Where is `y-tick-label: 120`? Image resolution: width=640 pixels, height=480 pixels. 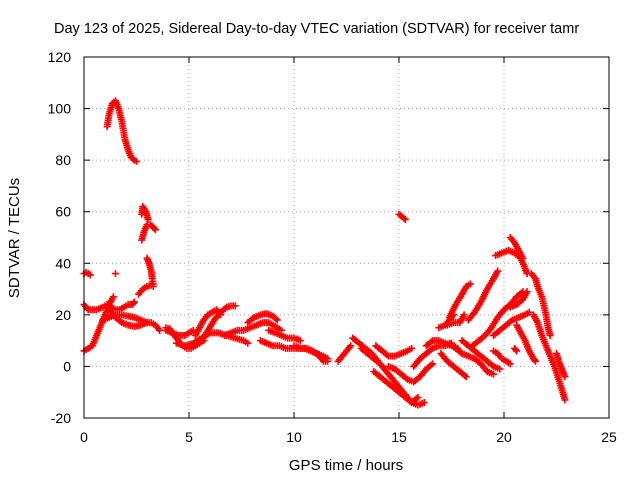 y-tick-label: 120 is located at coordinates (60, 57).